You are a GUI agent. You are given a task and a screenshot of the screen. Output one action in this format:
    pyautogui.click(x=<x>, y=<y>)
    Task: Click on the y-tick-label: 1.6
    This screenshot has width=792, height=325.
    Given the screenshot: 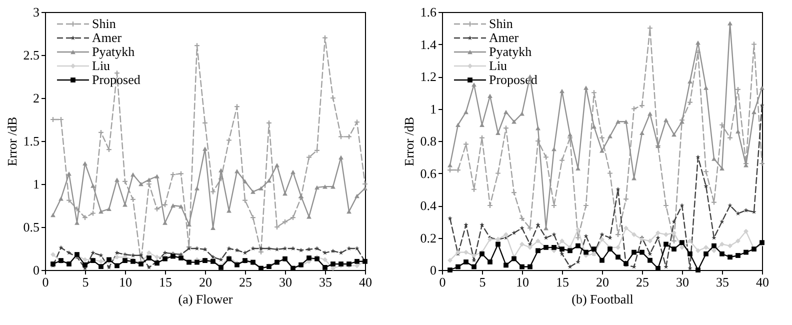 What is the action you would take?
    pyautogui.click(x=428, y=12)
    